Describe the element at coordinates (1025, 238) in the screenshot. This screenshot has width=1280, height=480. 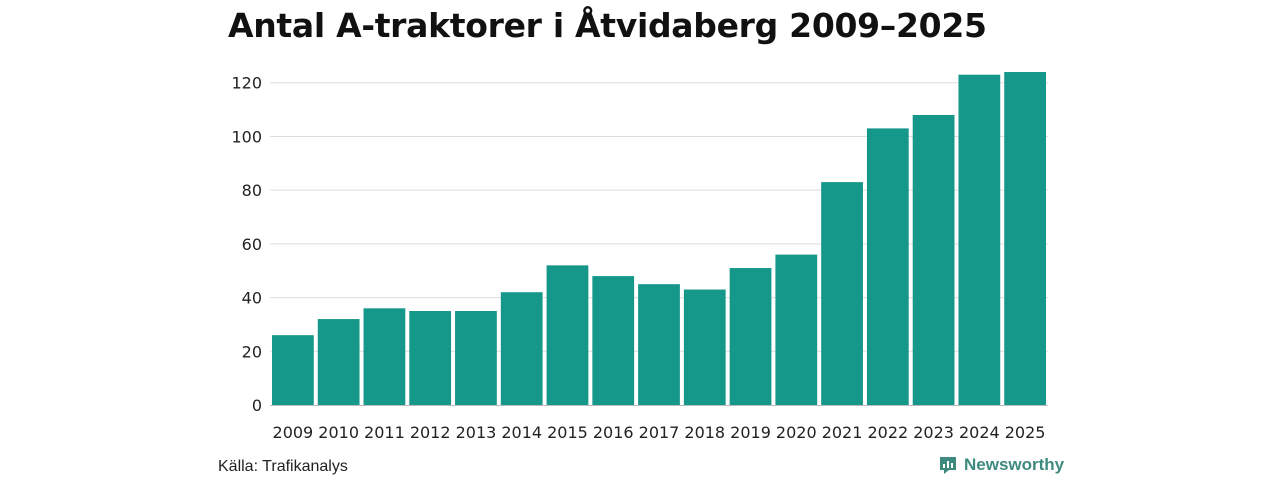
I see `bar-2025` at that location.